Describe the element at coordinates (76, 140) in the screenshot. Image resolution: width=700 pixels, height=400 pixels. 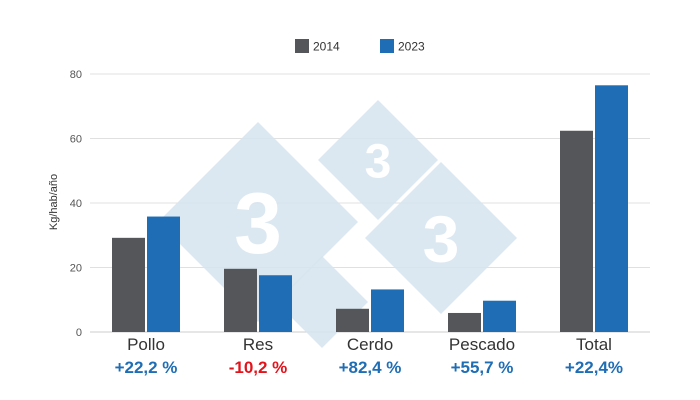
I see `y-tick-label: 60` at that location.